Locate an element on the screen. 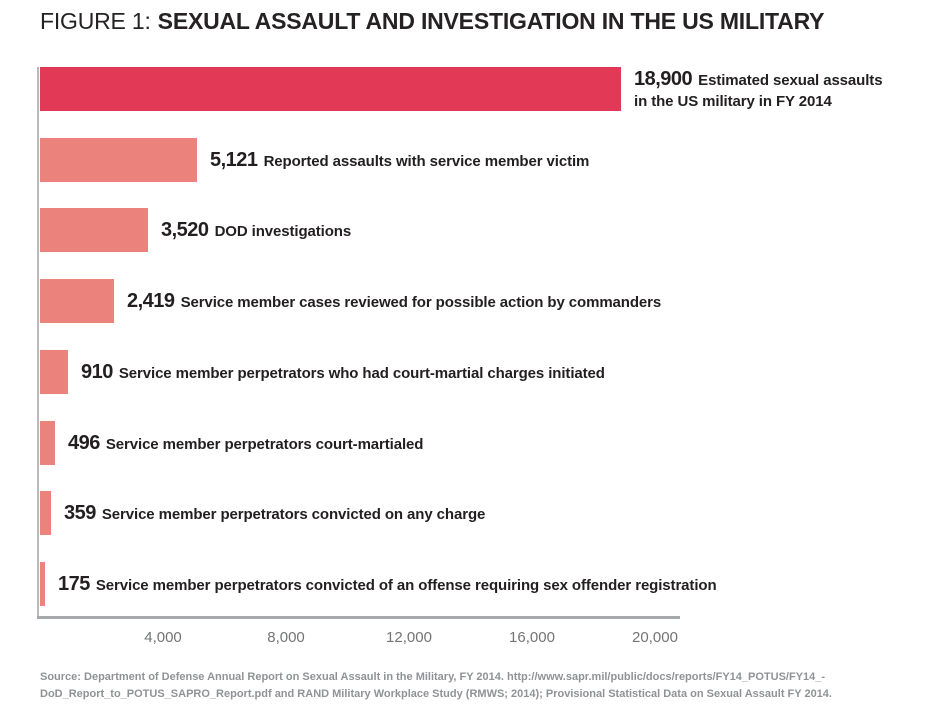 Image resolution: width=946 pixels, height=728 pixels. x-axis-tick-label: 8,000 is located at coordinates (286, 637).